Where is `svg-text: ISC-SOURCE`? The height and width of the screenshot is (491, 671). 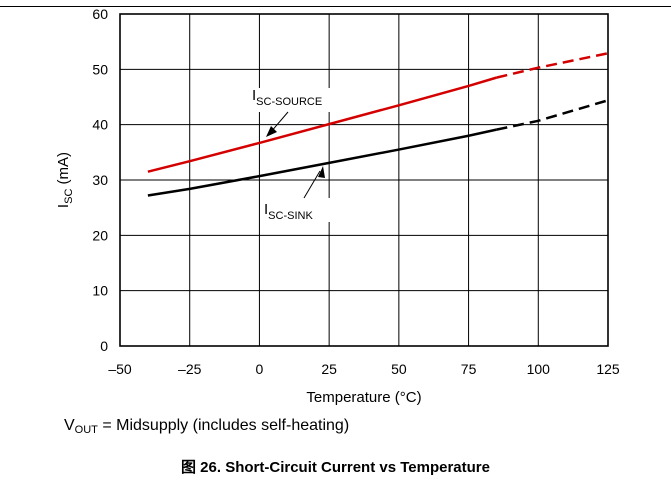 svg-text: ISC-SOURCE is located at coordinates (287, 97).